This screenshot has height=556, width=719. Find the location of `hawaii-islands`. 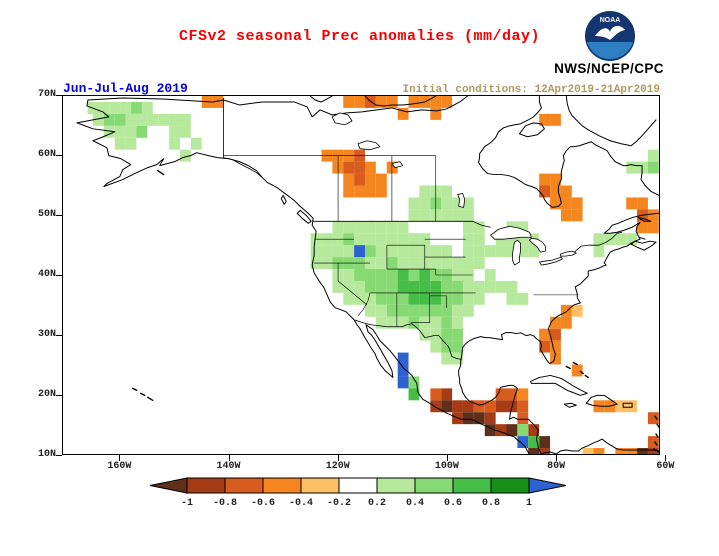

hawaii-islands is located at coordinates (143, 394).